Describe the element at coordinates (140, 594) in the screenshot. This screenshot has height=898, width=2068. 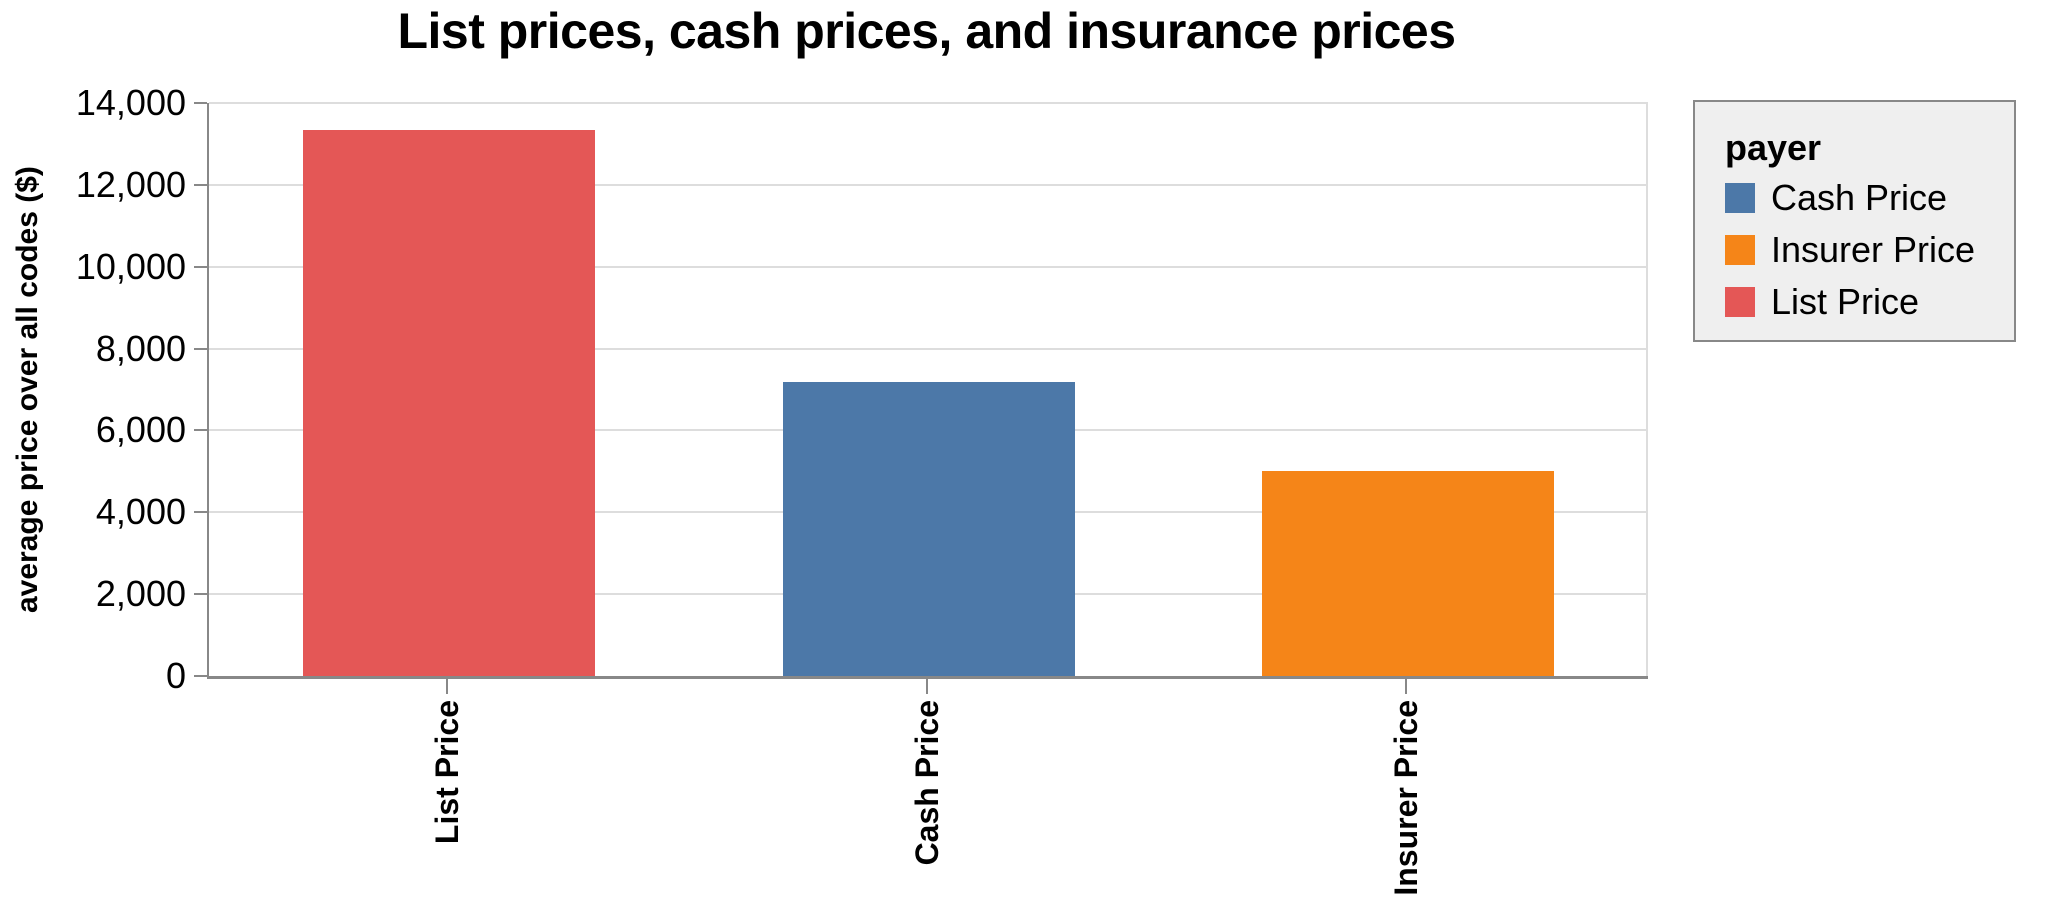
I see `y-tick-label-2000: 2,000` at that location.